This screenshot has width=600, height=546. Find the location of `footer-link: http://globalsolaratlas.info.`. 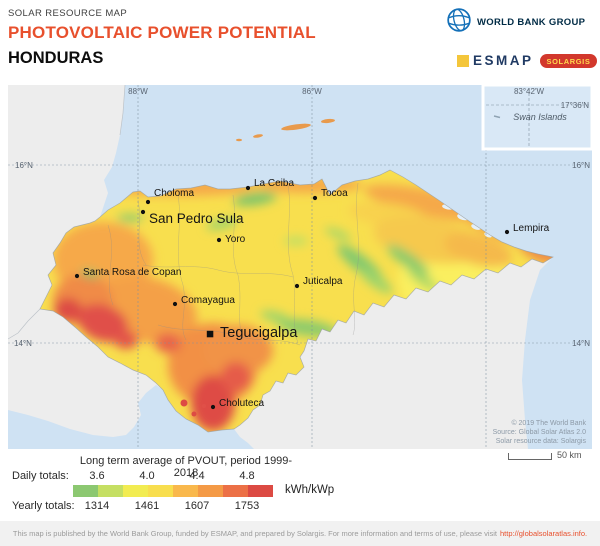

footer-link: http://globalsolaratlas.info. is located at coordinates (544, 533).